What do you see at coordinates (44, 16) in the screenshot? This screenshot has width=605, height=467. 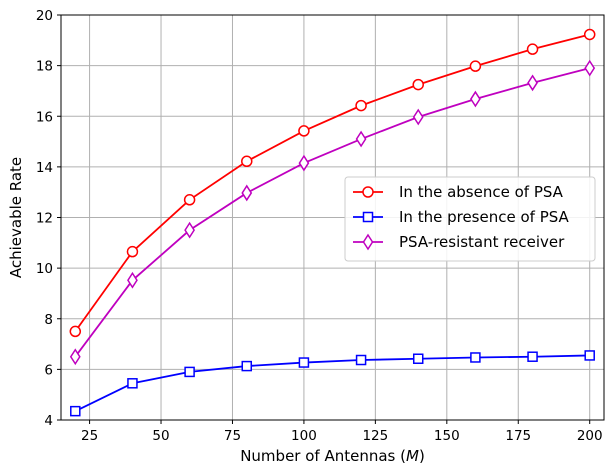 I see `y-tick-label: 20` at bounding box center [44, 16].